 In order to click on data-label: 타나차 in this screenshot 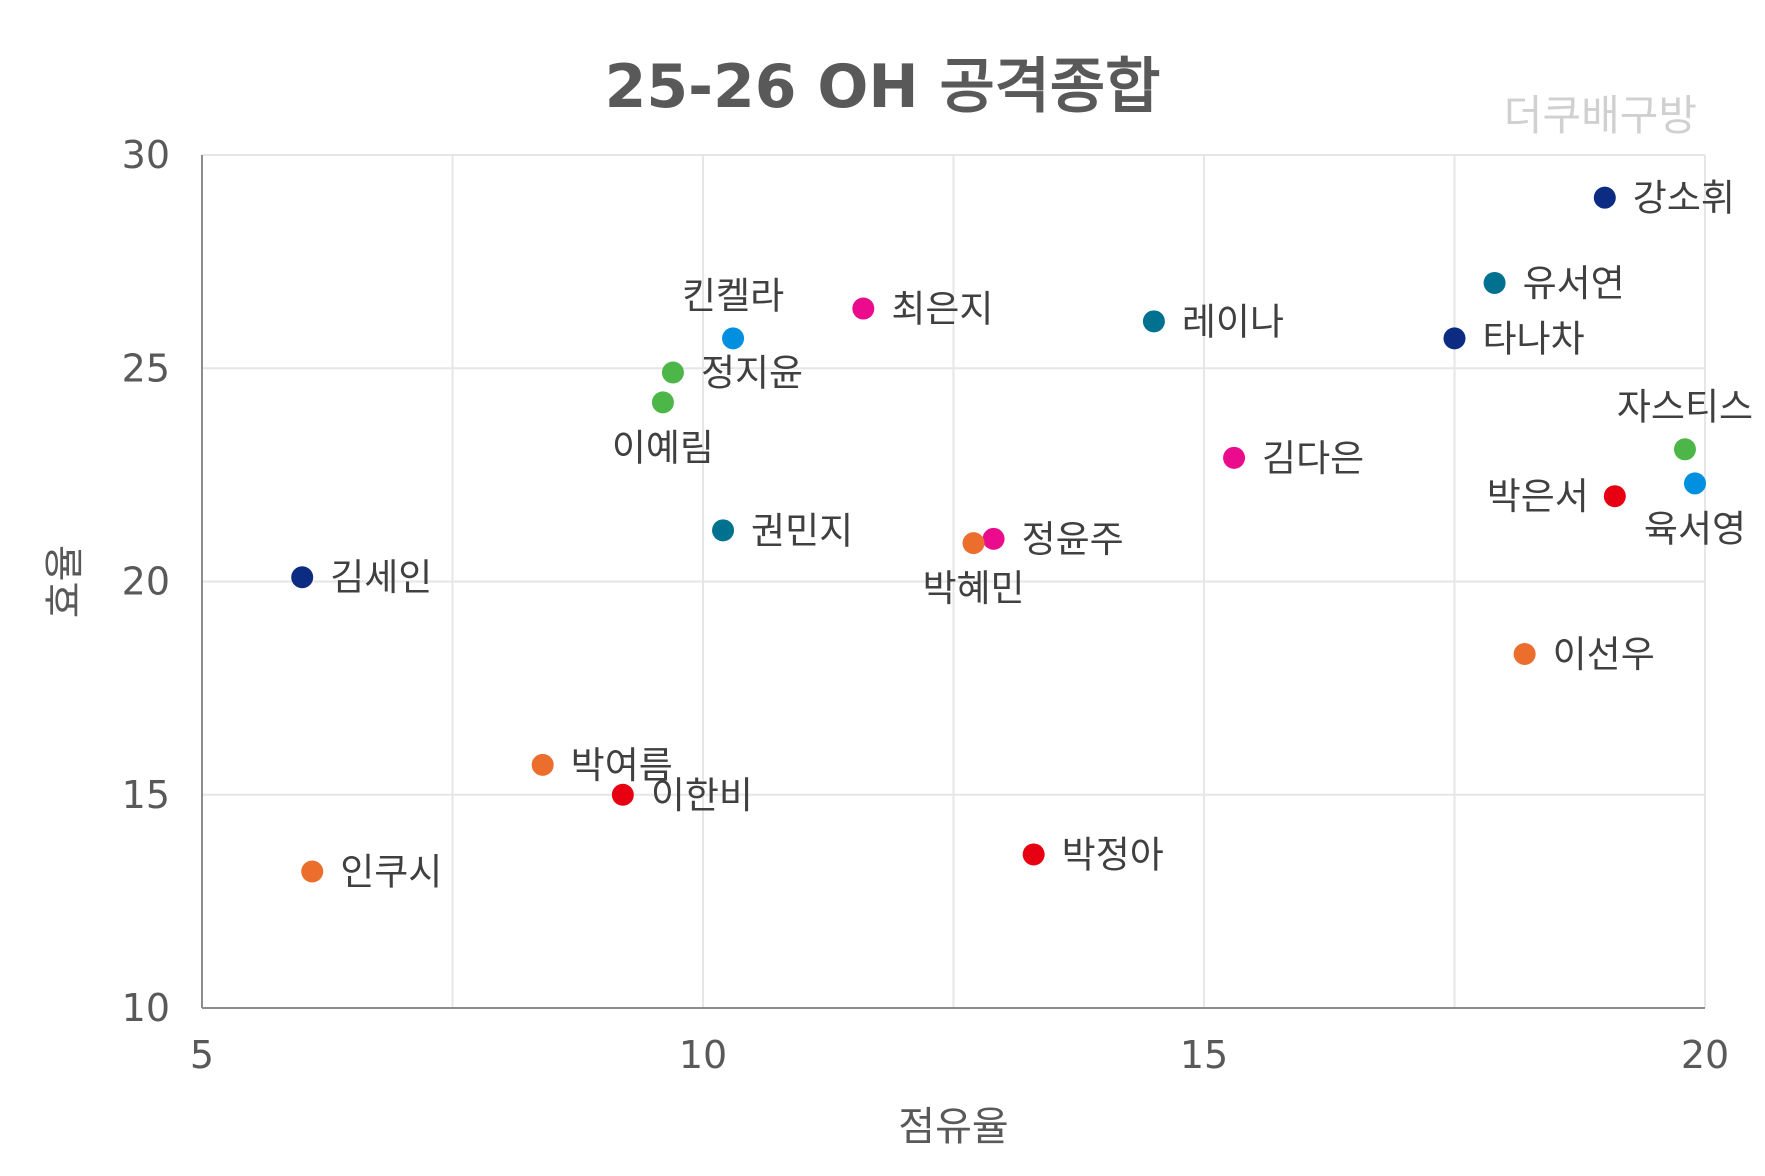, I will do `click(1534, 338)`.